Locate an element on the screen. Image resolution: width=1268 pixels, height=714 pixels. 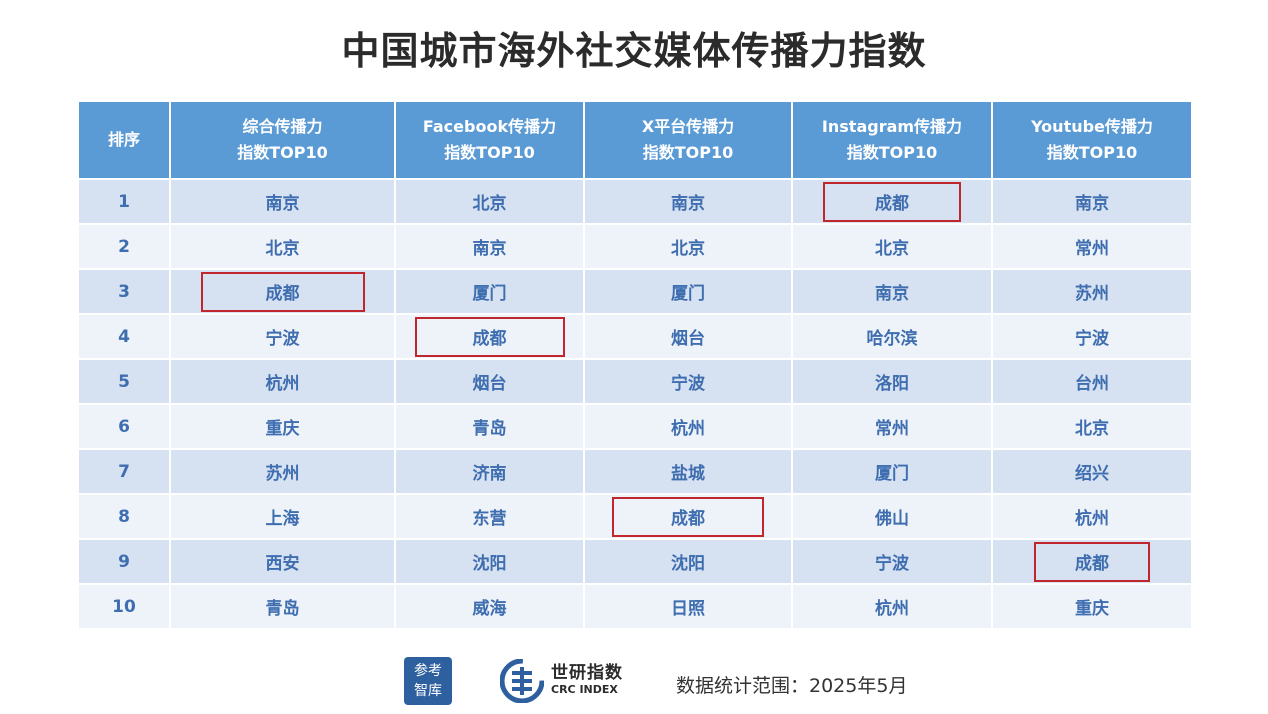
column-header: Instagram传播力 指数TOP10 is located at coordinates (892, 140).